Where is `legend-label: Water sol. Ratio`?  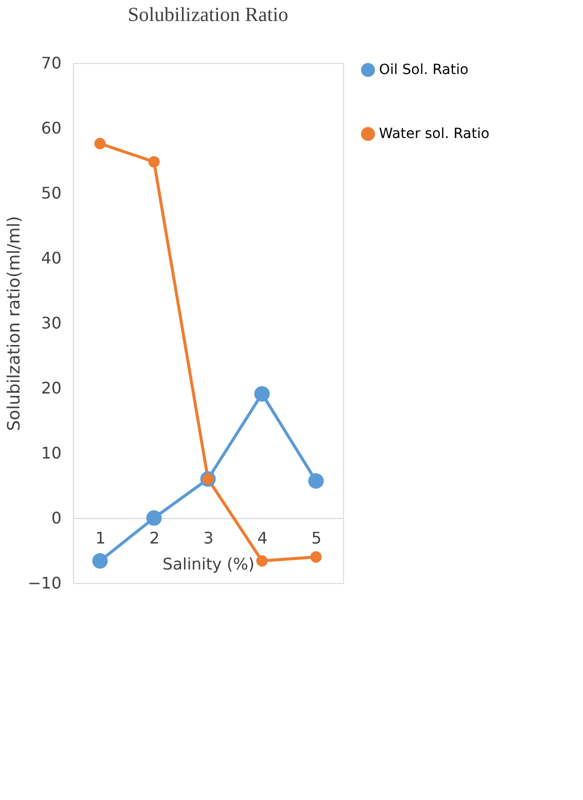 legend-label: Water sol. Ratio is located at coordinates (434, 134).